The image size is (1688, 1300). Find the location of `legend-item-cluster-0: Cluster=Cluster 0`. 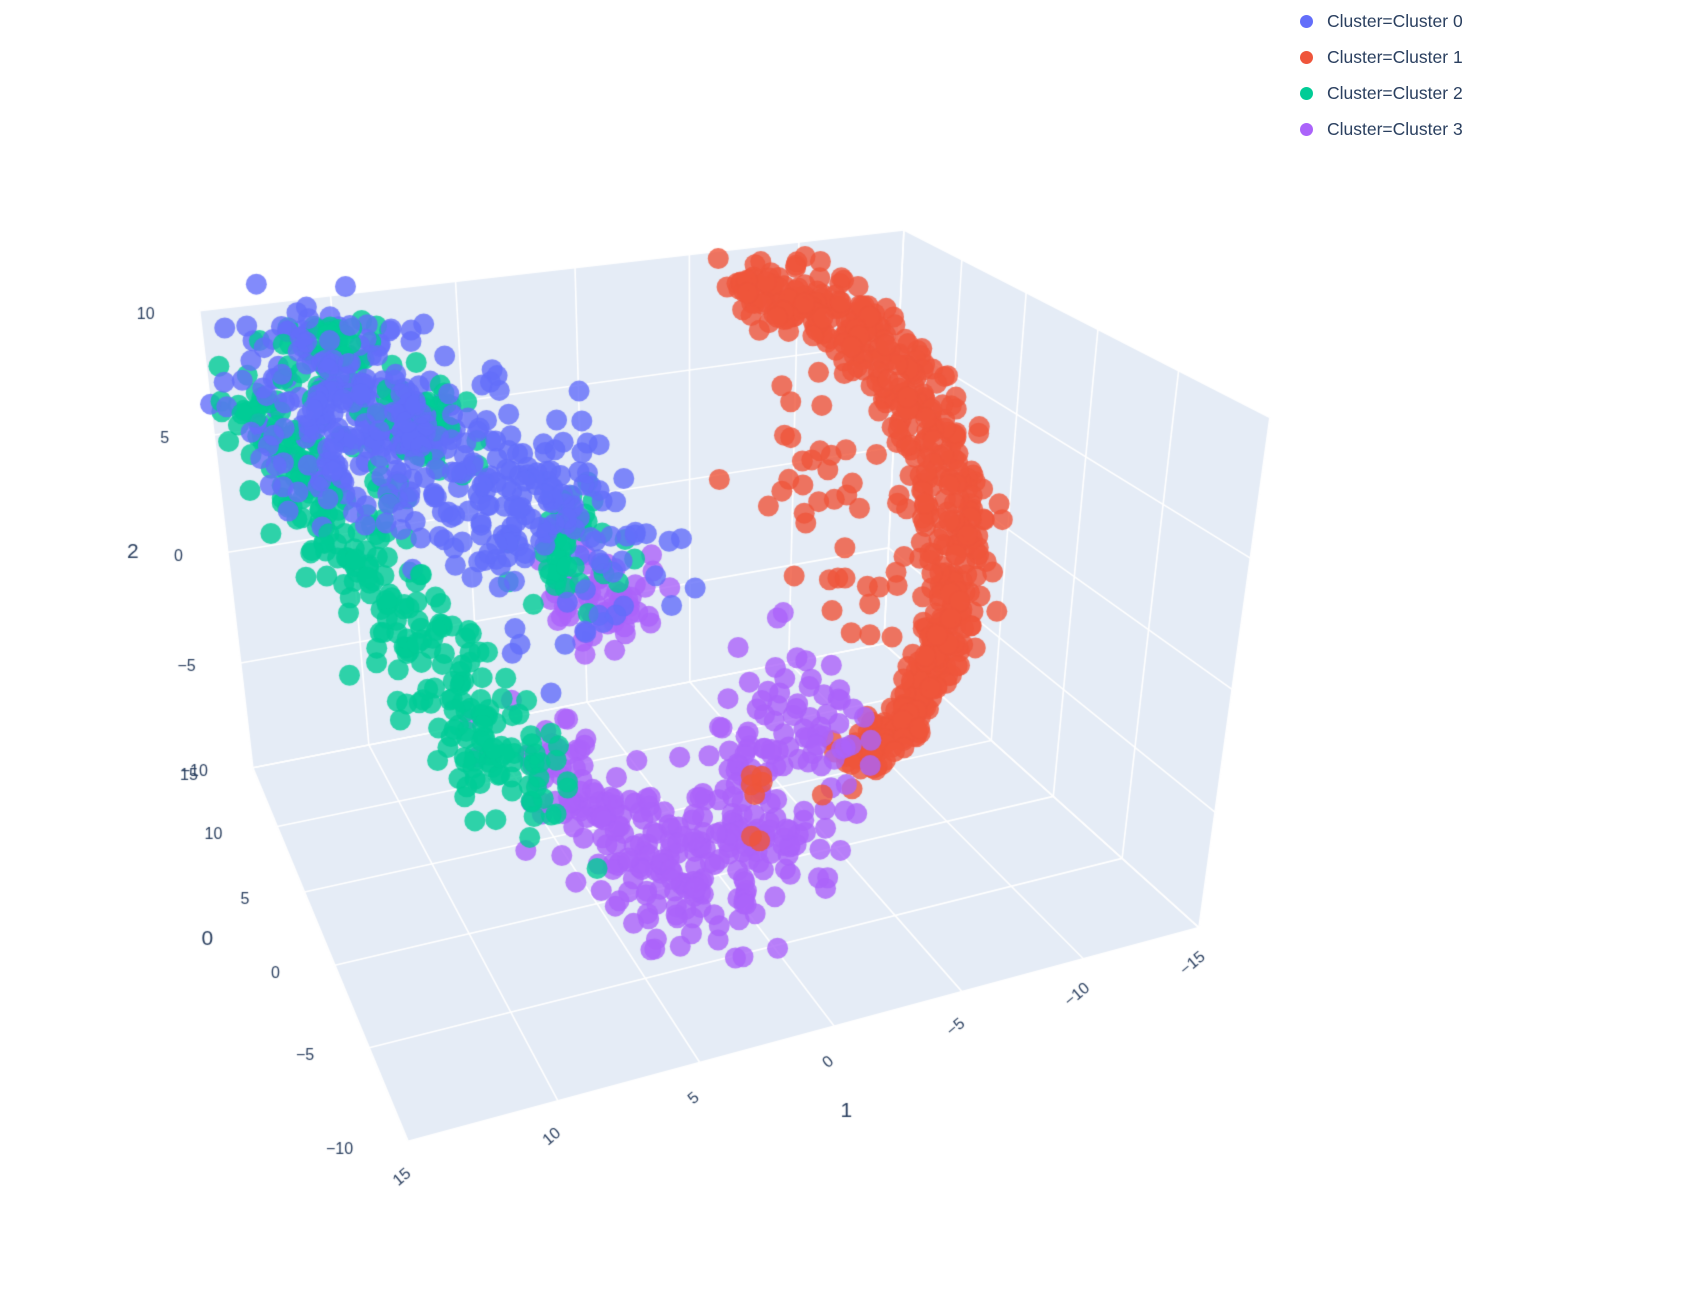

legend-item-cluster-0: Cluster=Cluster 0 is located at coordinates (1381, 21).